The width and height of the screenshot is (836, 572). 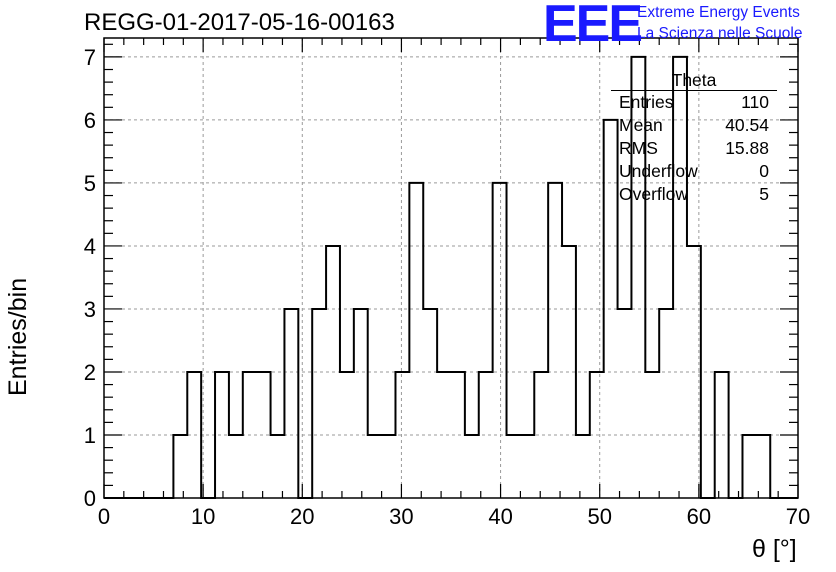 I want to click on stats-label: Underflow, so click(x=658, y=171).